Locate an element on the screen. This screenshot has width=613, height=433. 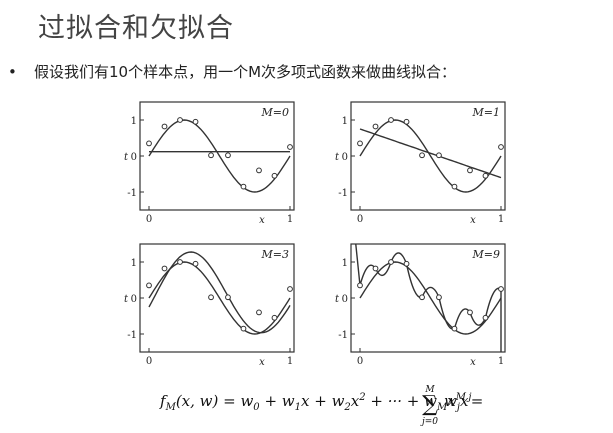
formula-tm-var: x is located at coordinates (451, 401).